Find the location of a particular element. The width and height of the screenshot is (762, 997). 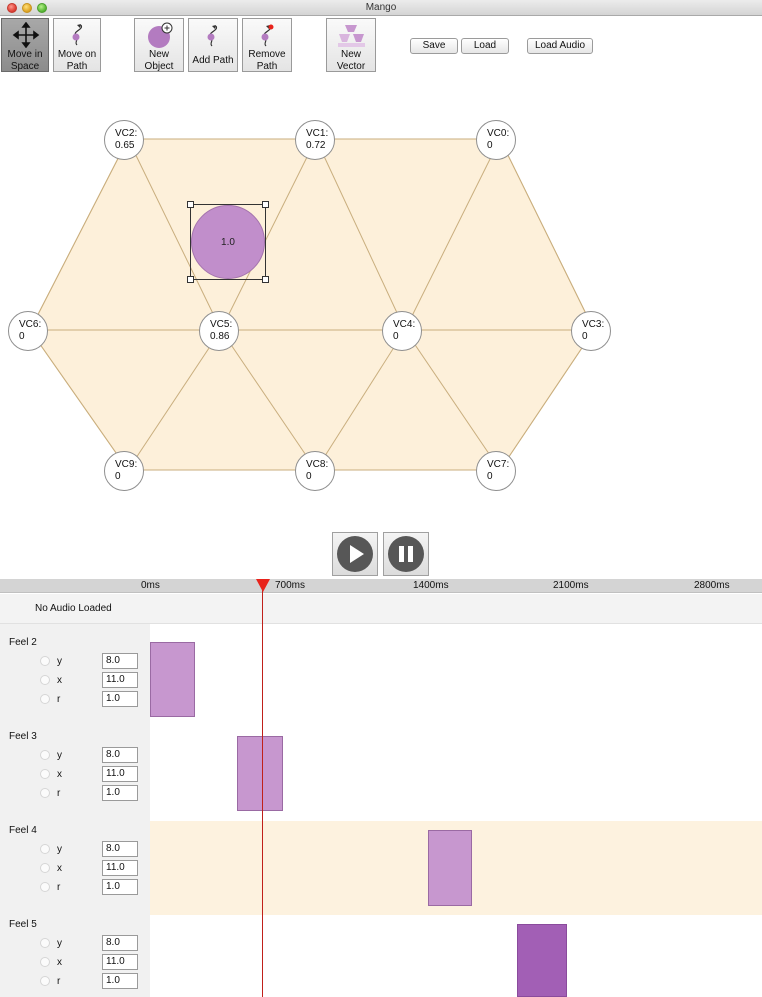

pause-button is located at coordinates (406, 554).